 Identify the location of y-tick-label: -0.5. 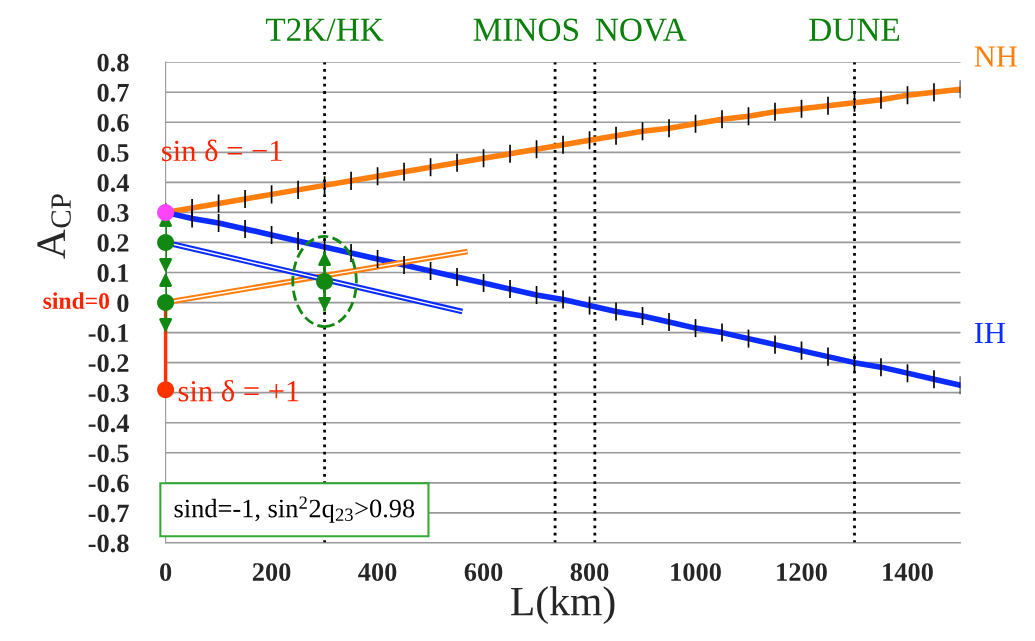
(108, 453).